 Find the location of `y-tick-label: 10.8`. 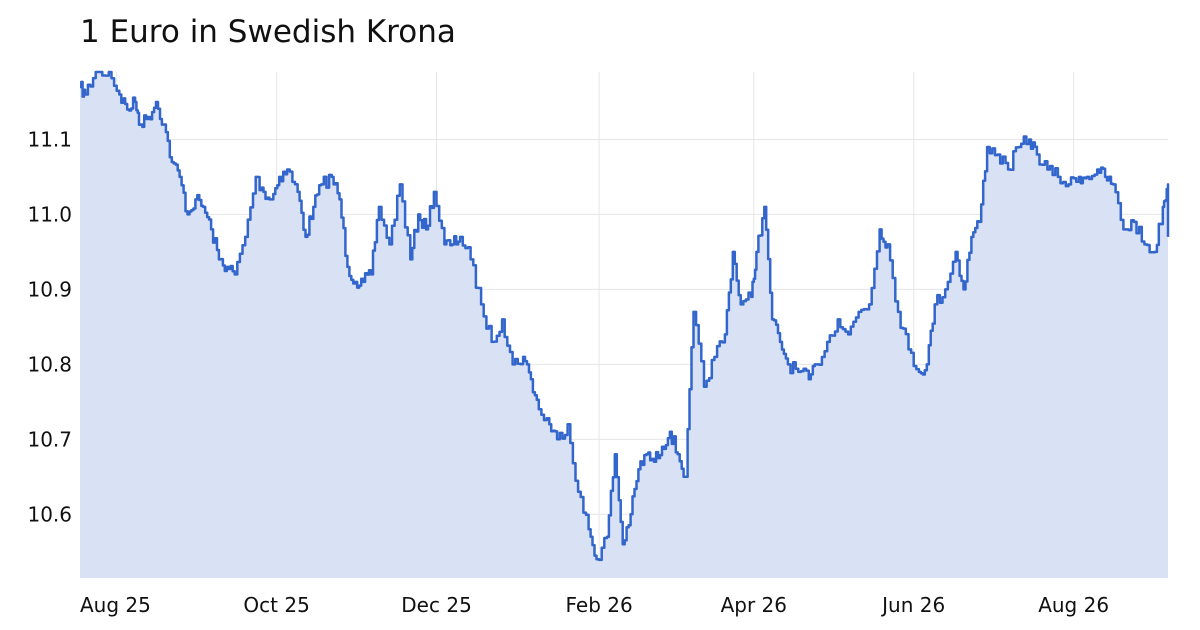

y-tick-label: 10.8 is located at coordinates (49, 364).